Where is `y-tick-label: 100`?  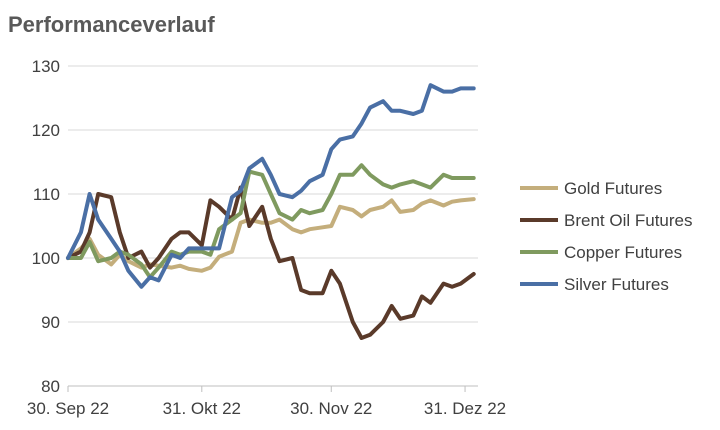
y-tick-label: 100 is located at coordinates (46, 258).